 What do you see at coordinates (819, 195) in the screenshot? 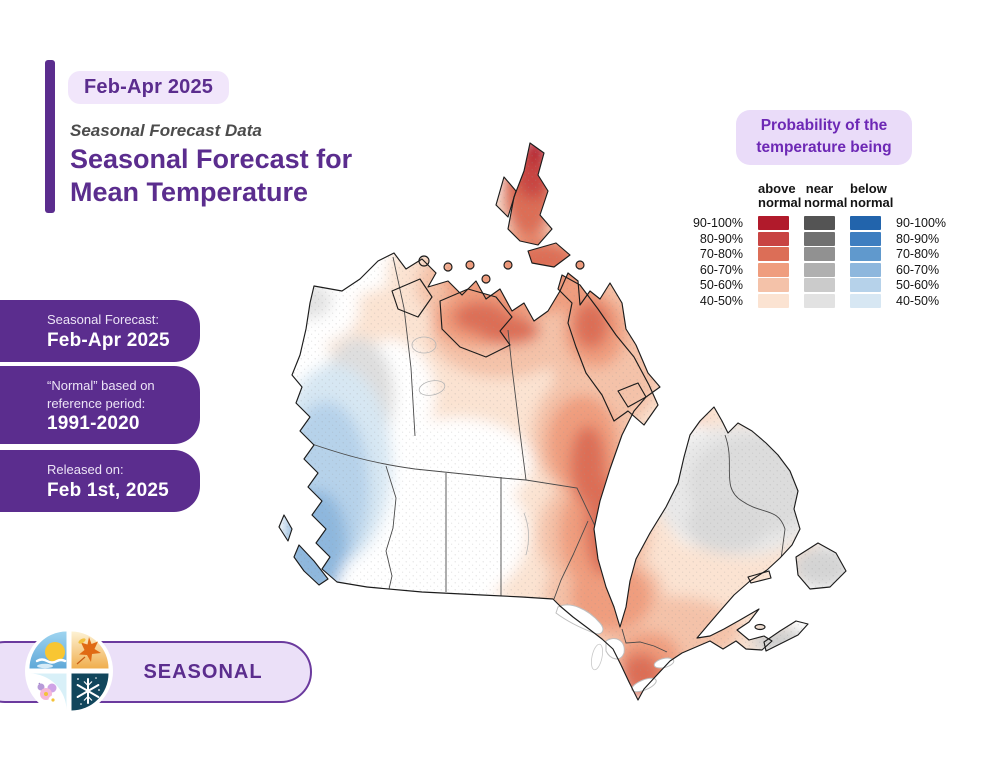
I see `legend-headers: above normal near normal below normal` at bounding box center [819, 195].